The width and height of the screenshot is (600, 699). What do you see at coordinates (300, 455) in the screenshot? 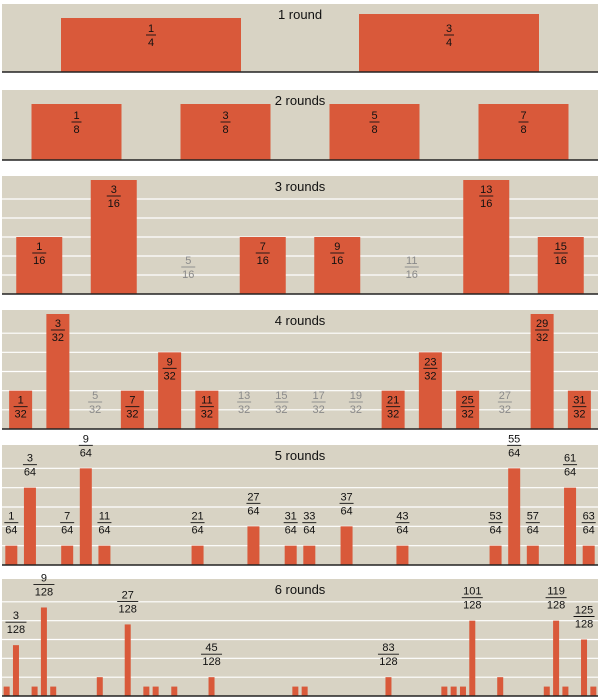
I see `panel-title: 5 rounds` at bounding box center [300, 455].